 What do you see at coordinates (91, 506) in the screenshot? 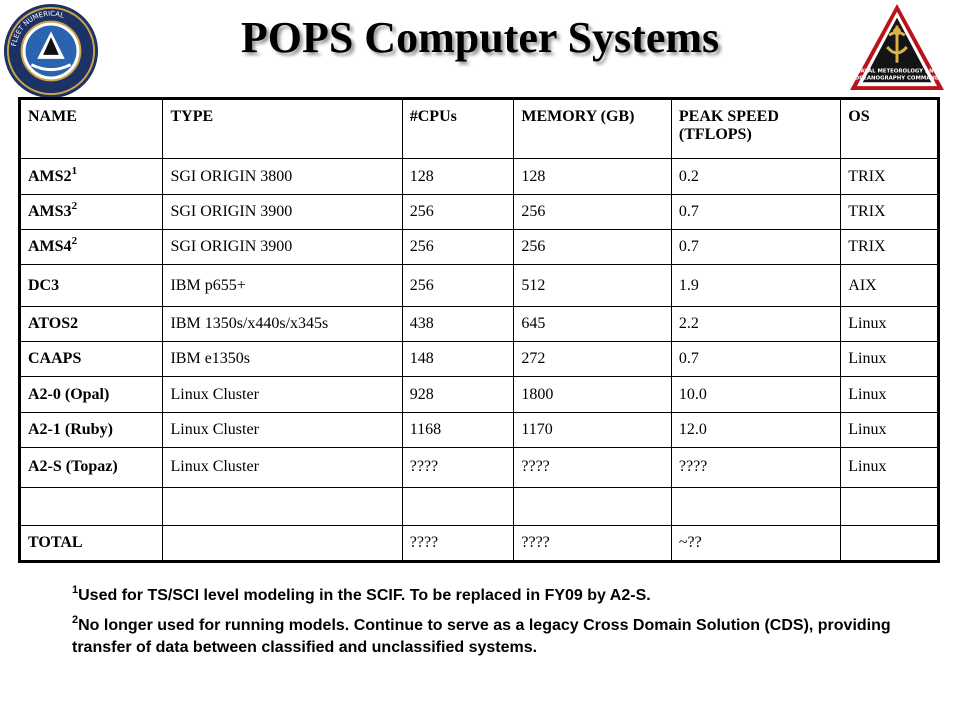
I see `cell-name` at bounding box center [91, 506].